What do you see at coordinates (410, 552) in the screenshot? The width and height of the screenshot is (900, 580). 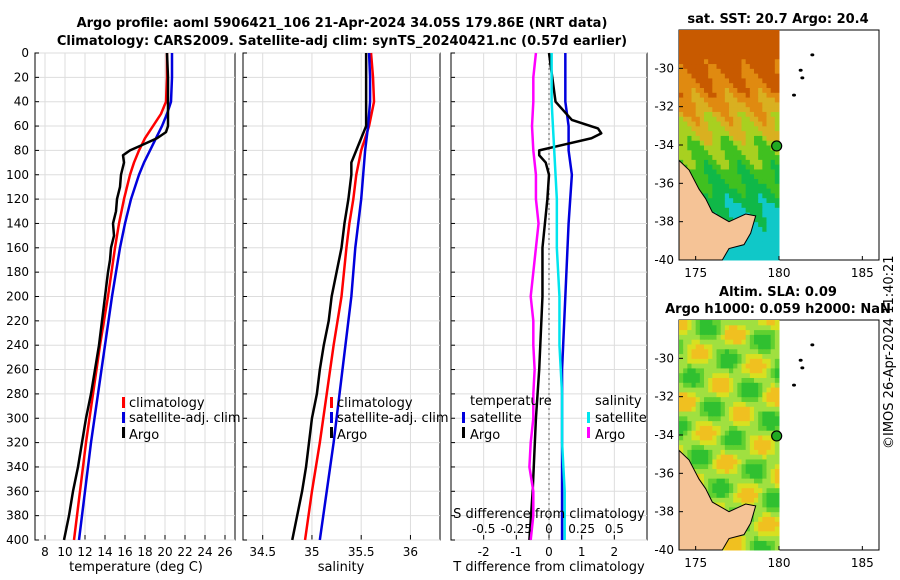 I see `x-tick-label: 36` at bounding box center [410, 552].